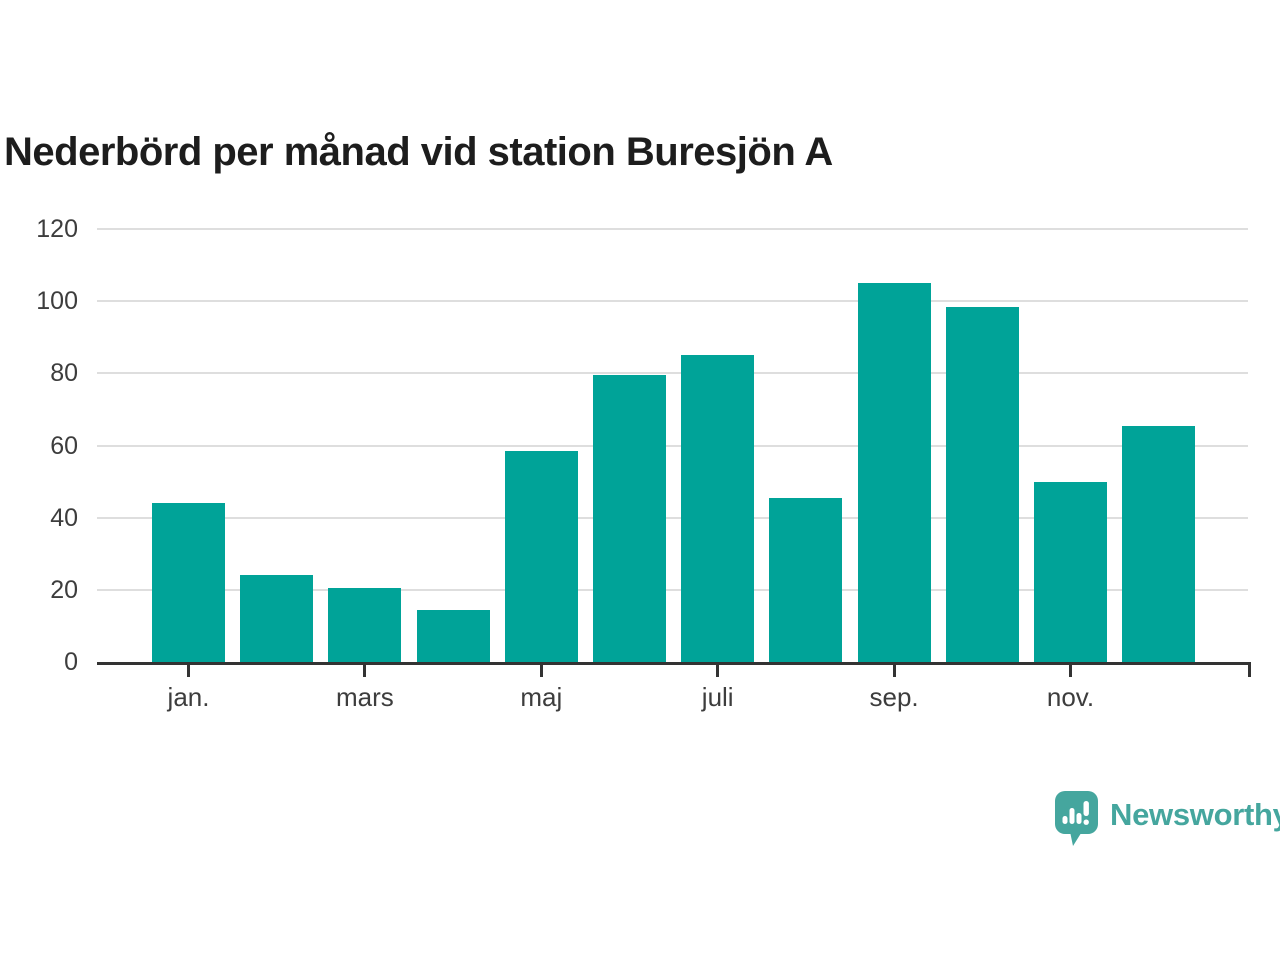  Describe the element at coordinates (541, 671) in the screenshot. I see `x-tick-maj` at that location.